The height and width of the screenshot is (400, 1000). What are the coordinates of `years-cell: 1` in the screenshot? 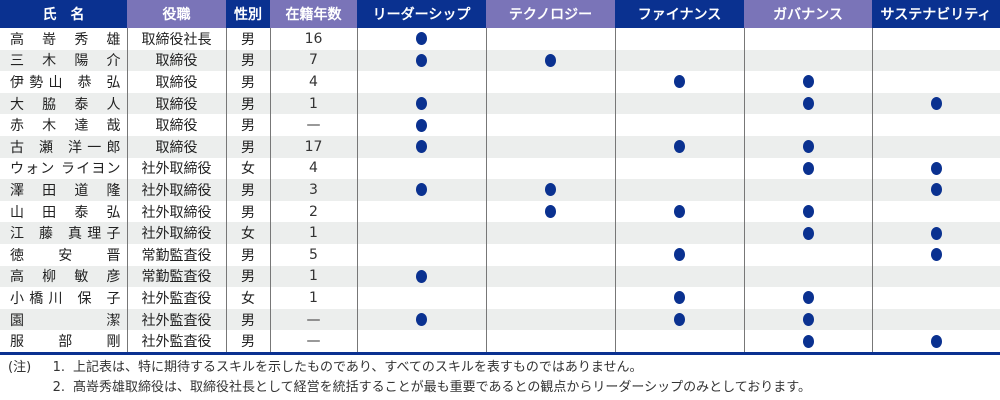 It's located at (313, 103).